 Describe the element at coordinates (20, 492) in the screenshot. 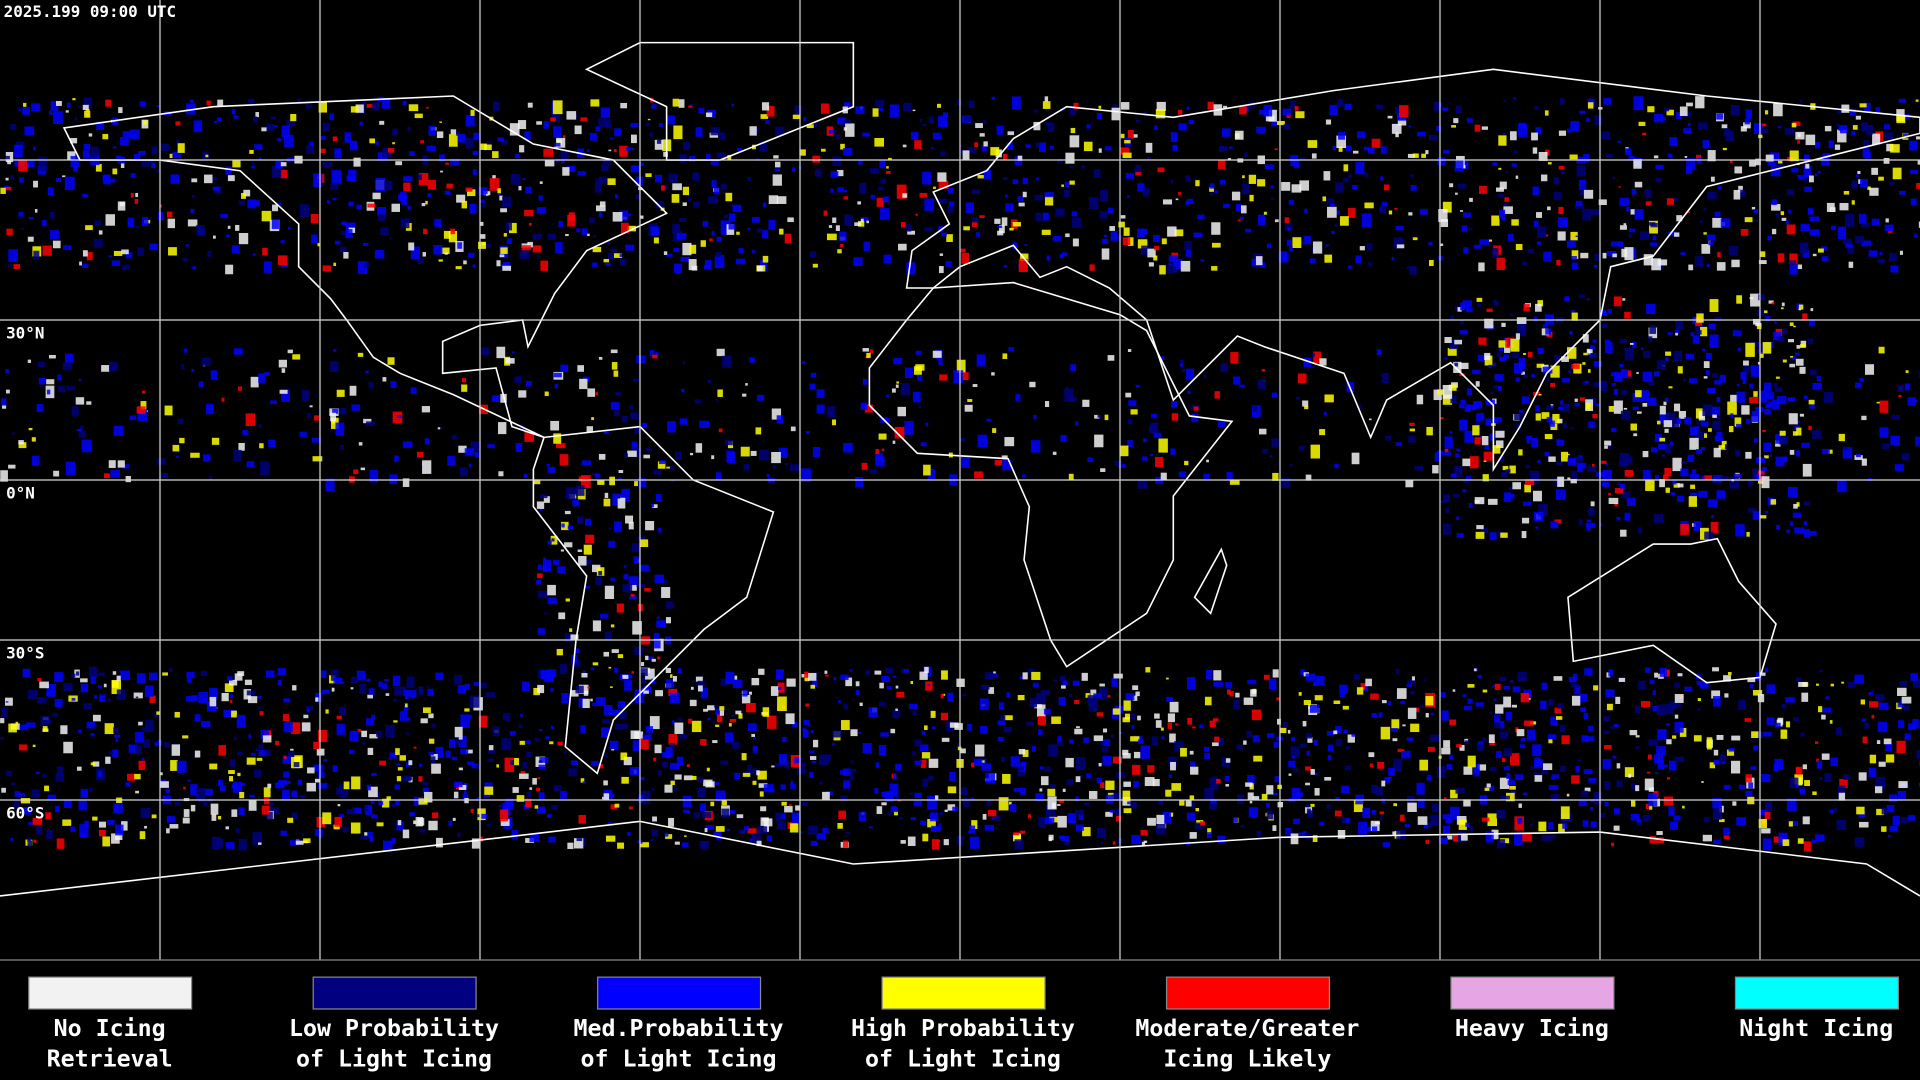

I see `latitude-label: 0°N` at that location.